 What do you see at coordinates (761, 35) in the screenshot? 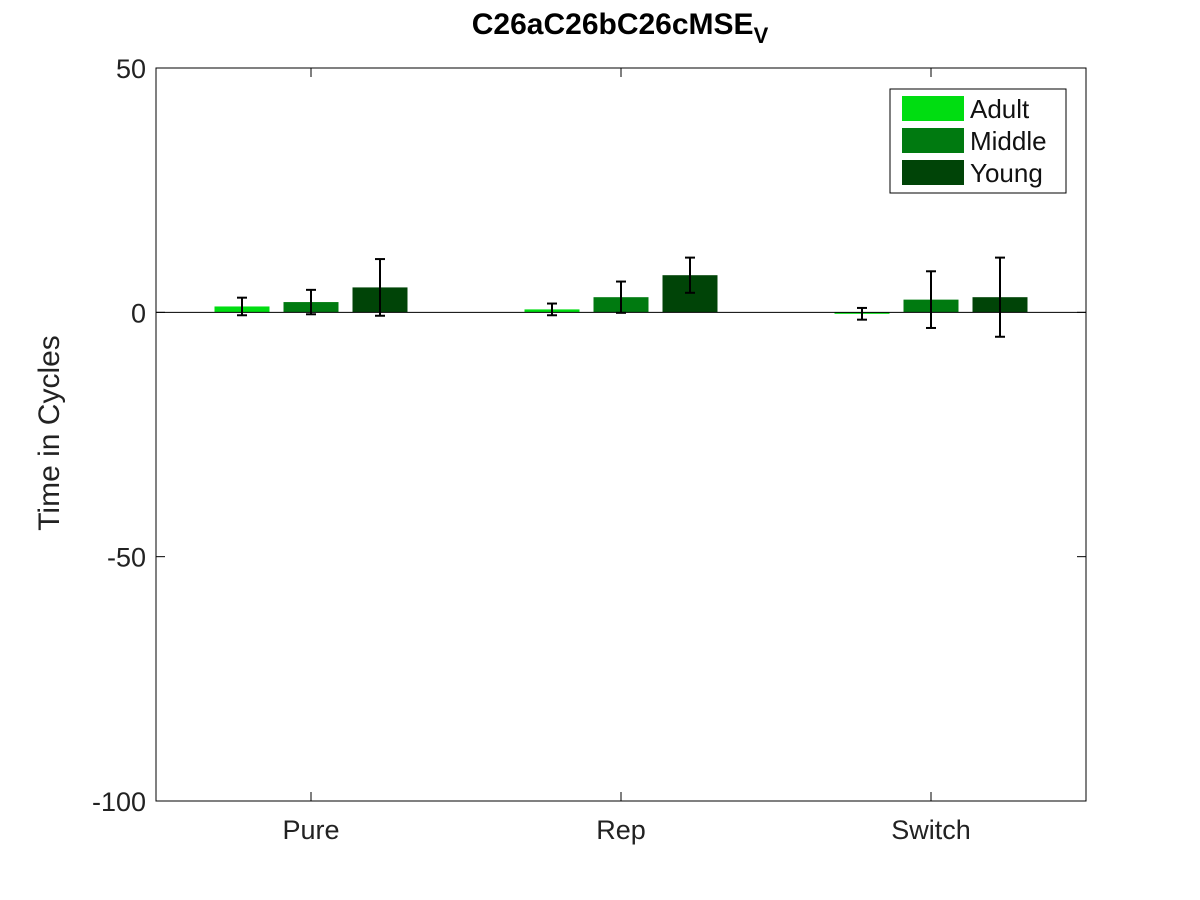
I see `chart-title-subscript: V` at bounding box center [761, 35].